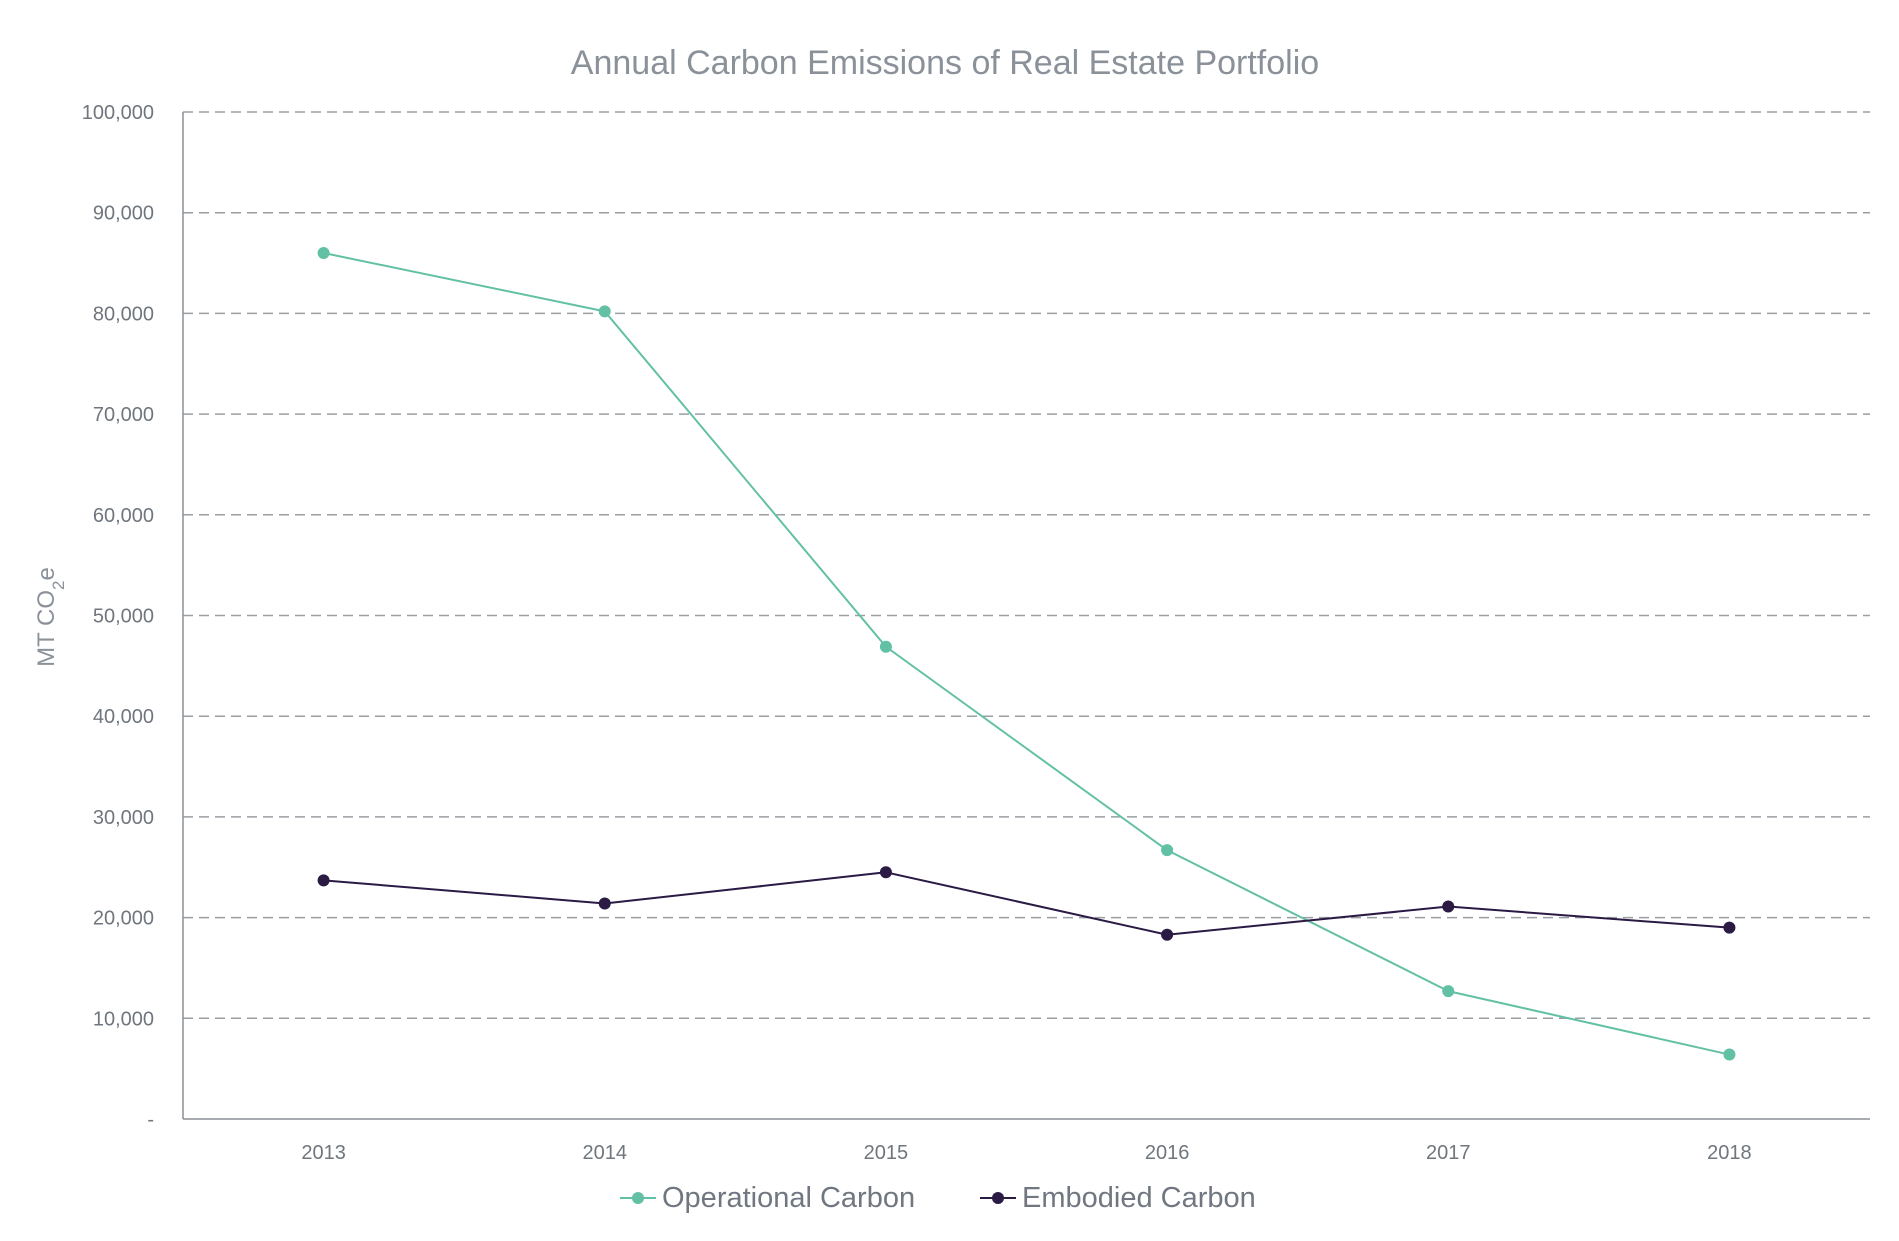 Image resolution: width=1899 pixels, height=1241 pixels. What do you see at coordinates (58, 585) in the screenshot?
I see `y-axis-label-subscript: 2` at bounding box center [58, 585].